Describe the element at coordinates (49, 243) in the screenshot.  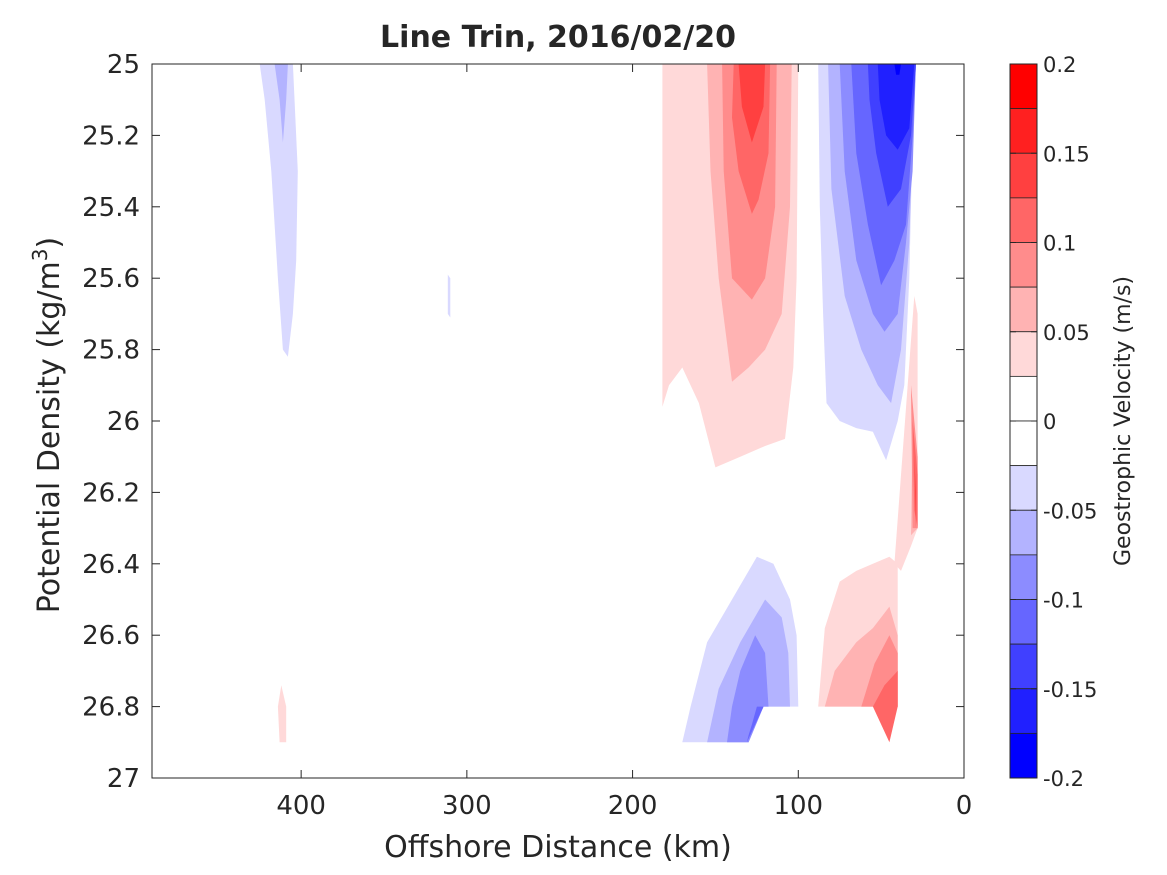
I see `y-axis-label-close: )` at that location.